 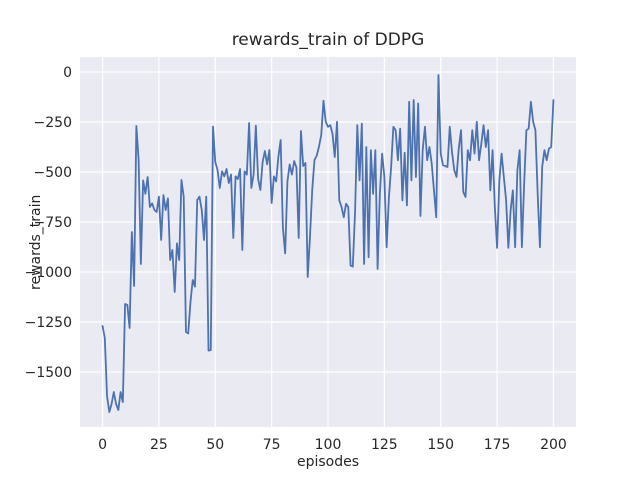 I want to click on x-tick-label: 175, so click(x=497, y=445).